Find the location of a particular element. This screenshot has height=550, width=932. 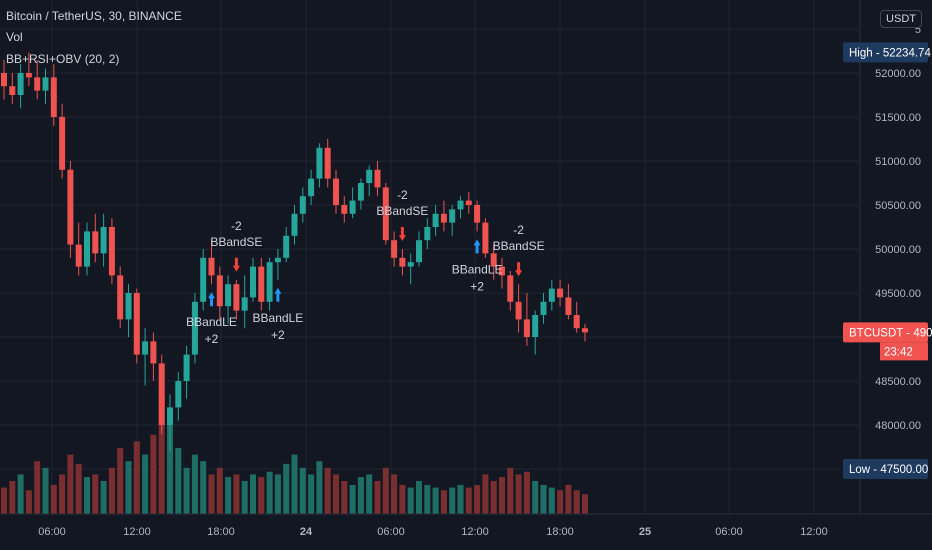

volume-indicator-label: Vol is located at coordinates (14, 37).